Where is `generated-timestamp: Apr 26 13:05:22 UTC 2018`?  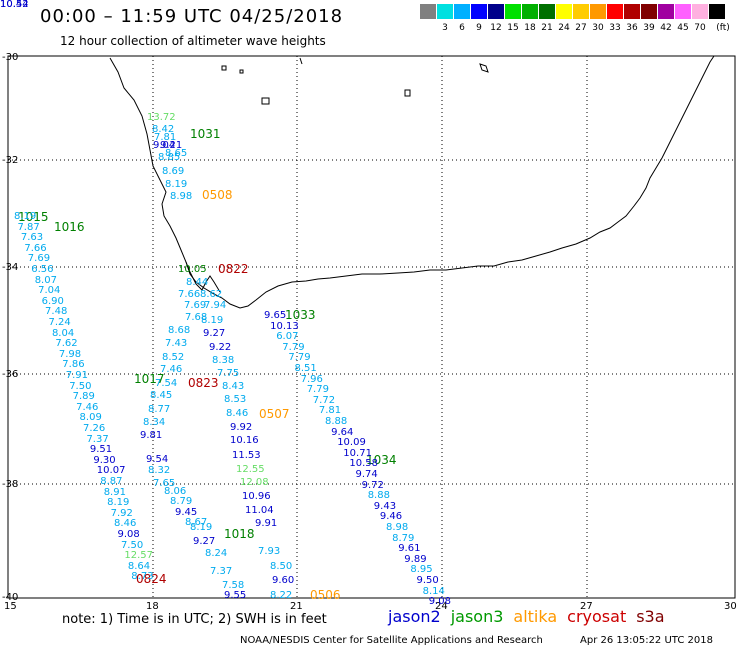 generated-timestamp: Apr 26 13:05:22 UTC 2018 is located at coordinates (646, 640).